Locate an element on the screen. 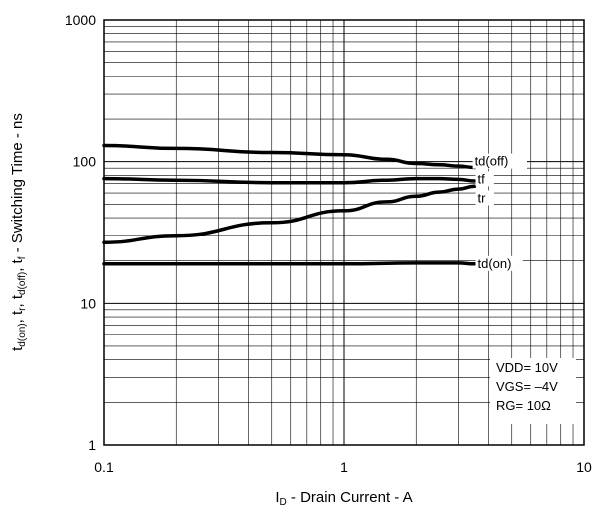 This screenshot has width=595, height=514. series-label: td(on) is located at coordinates (495, 263).